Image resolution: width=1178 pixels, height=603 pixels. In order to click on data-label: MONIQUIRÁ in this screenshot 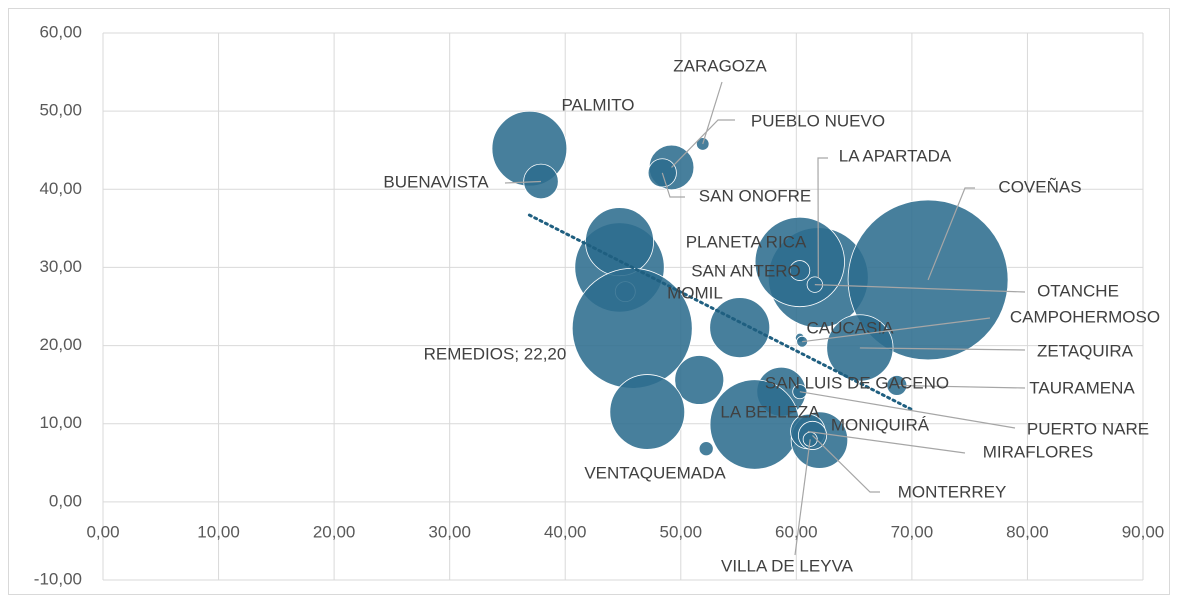, I will do `click(880, 424)`.